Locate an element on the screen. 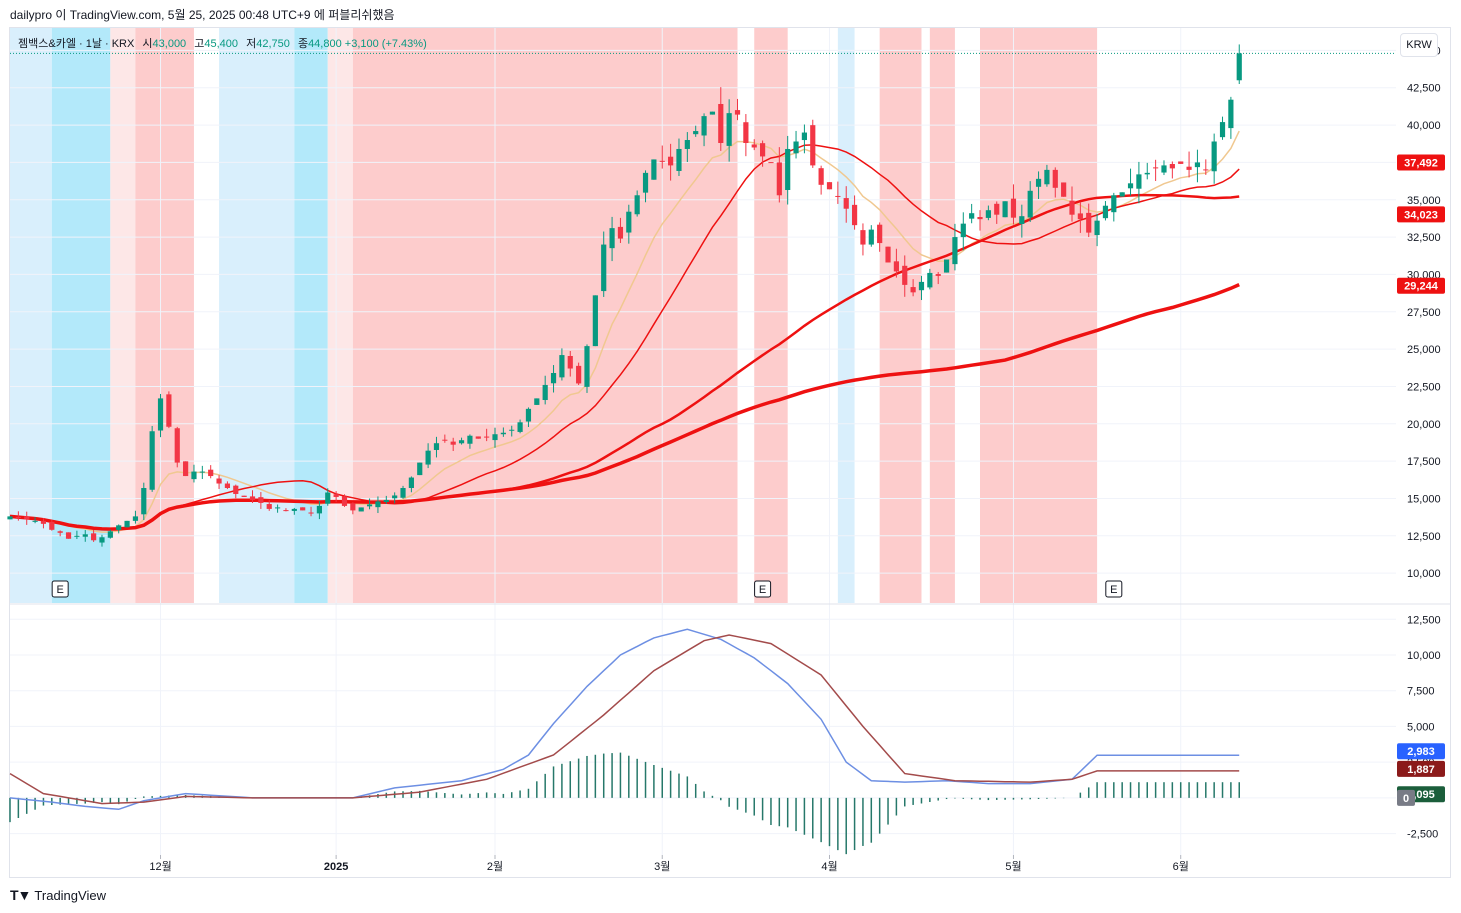  zero-badge: 0 is located at coordinates (1406, 799).